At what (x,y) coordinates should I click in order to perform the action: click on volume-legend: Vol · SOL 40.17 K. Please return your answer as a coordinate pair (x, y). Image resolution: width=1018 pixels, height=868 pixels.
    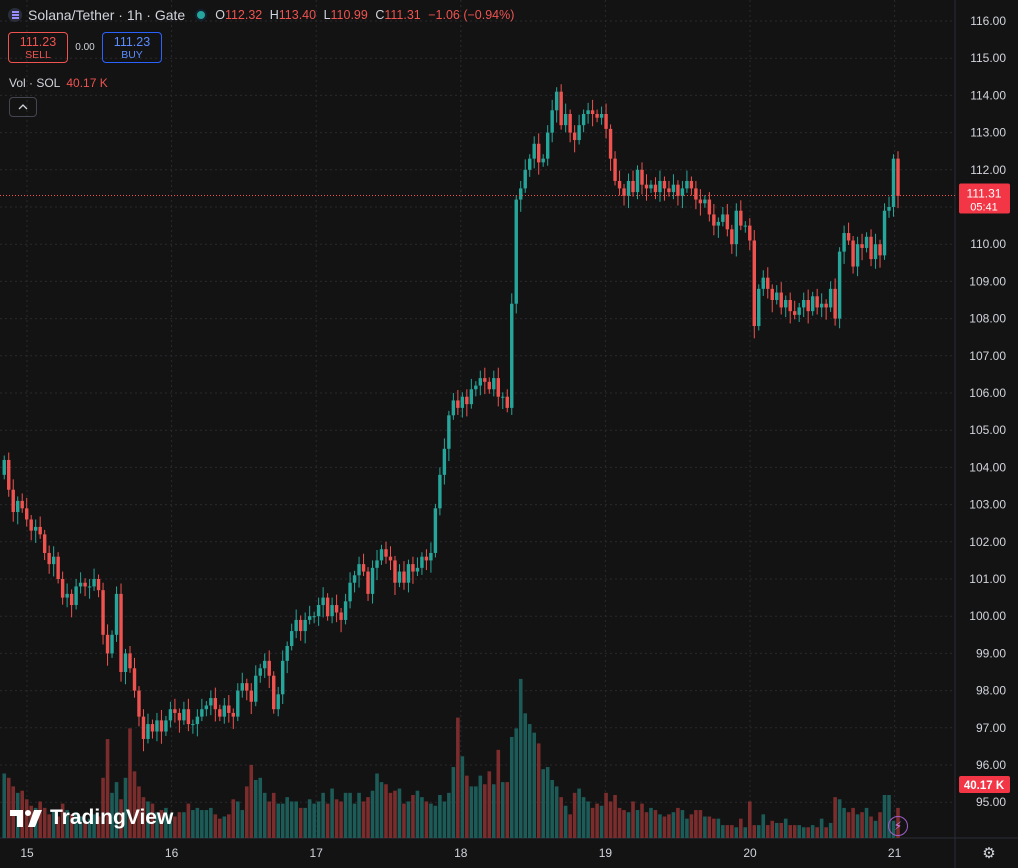
    Looking at the image, I should click on (58, 83).